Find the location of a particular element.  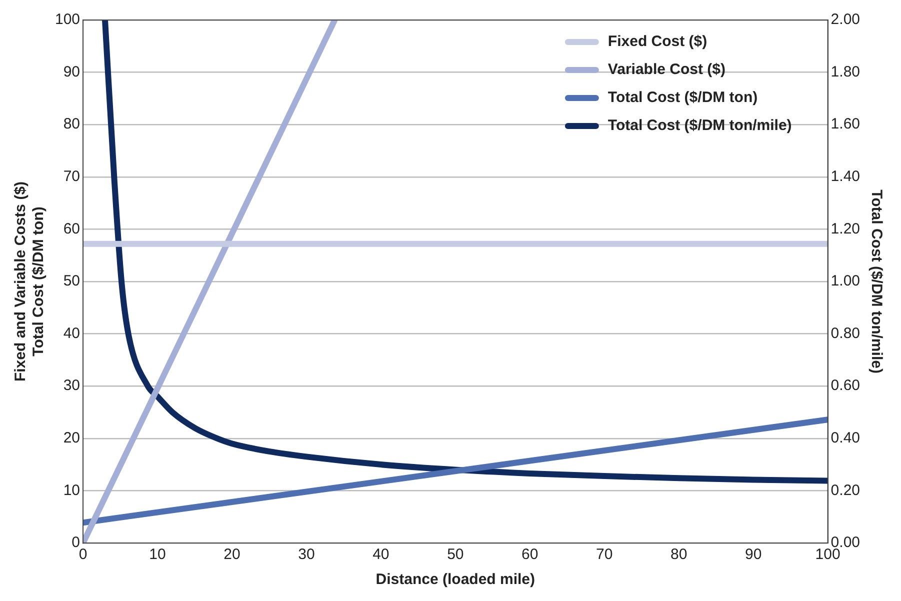

legend-label: Variable Cost ($) is located at coordinates (667, 69).